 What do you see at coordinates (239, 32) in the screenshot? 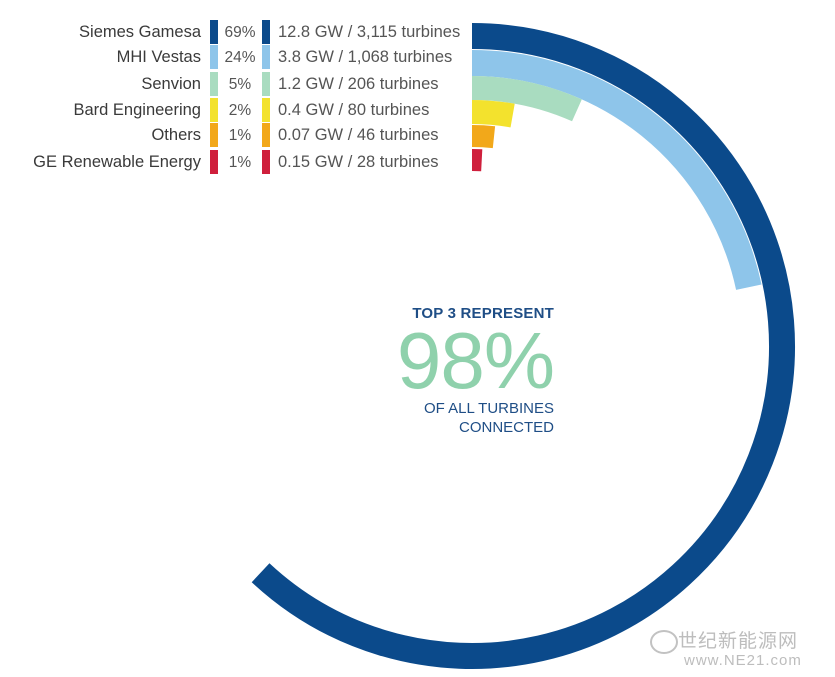
I see `legend-percent: 69%` at bounding box center [239, 32].